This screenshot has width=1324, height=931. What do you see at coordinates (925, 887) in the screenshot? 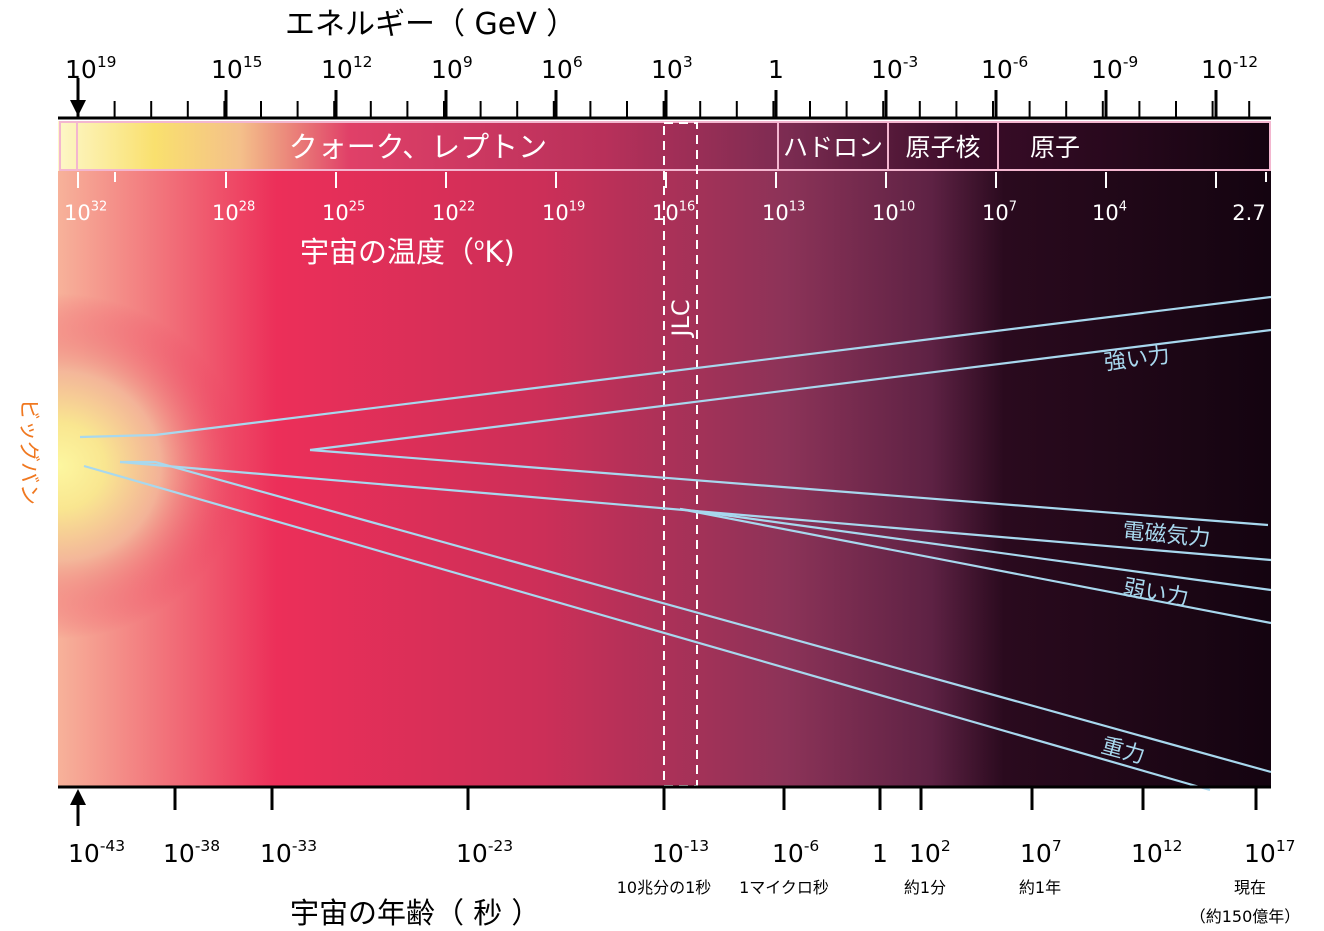
I see `time-tick-note: 約1分` at bounding box center [925, 887].